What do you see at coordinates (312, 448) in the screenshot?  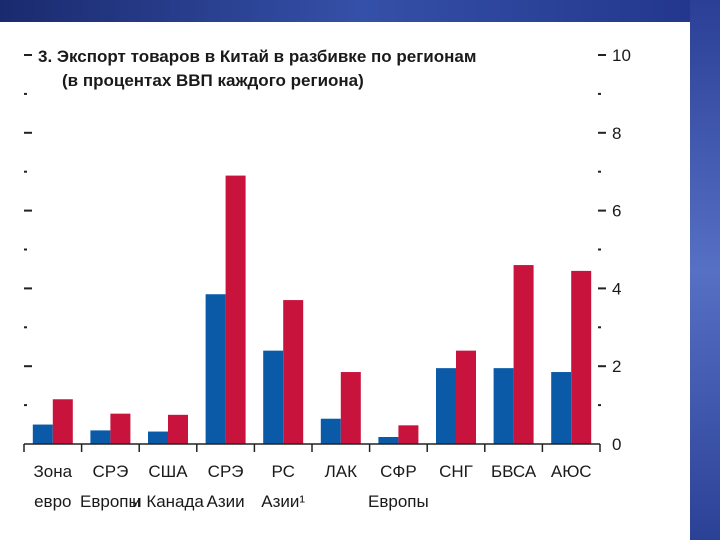 I see `x-axis-tick-marks` at bounding box center [312, 448].